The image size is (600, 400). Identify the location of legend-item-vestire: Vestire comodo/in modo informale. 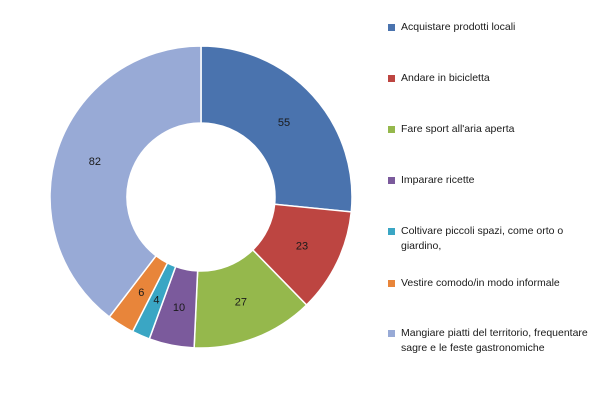
(490, 283).